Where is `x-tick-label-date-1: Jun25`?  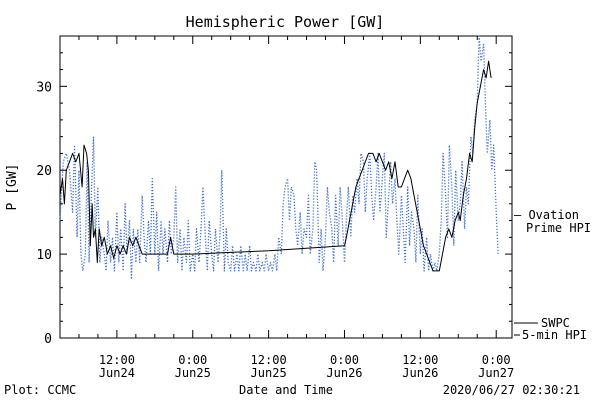 x-tick-label-date-1: Jun25 is located at coordinates (193, 373).